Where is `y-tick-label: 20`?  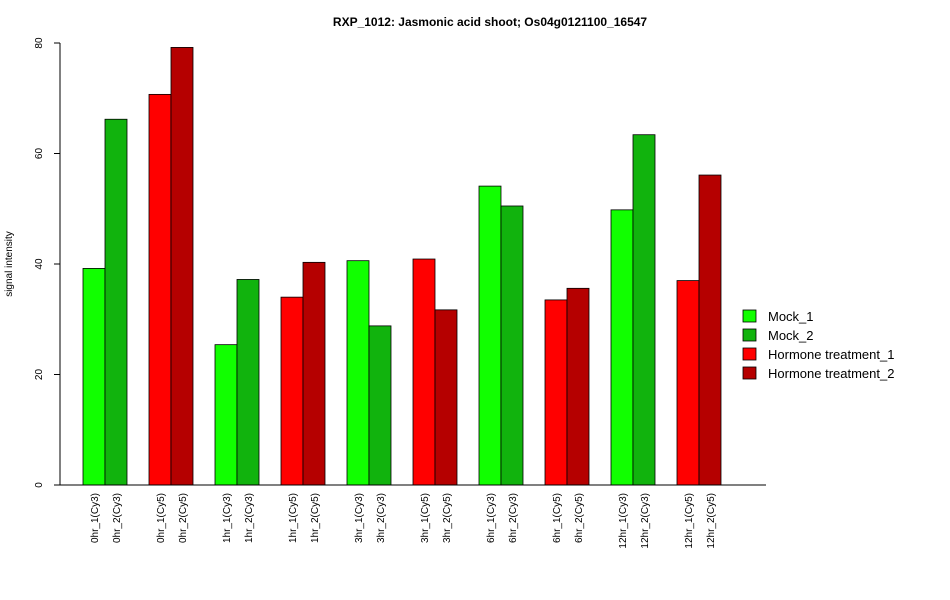 y-tick-label: 20 is located at coordinates (39, 375).